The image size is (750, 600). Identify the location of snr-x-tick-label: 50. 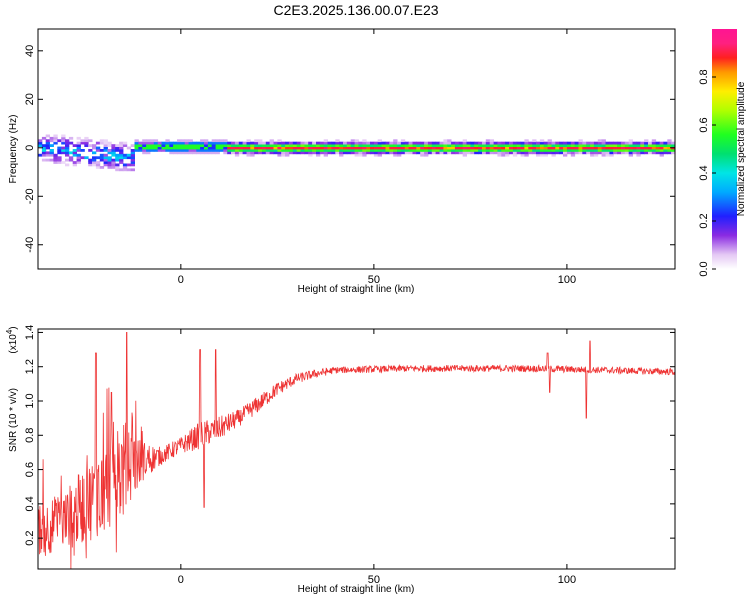
(374, 580).